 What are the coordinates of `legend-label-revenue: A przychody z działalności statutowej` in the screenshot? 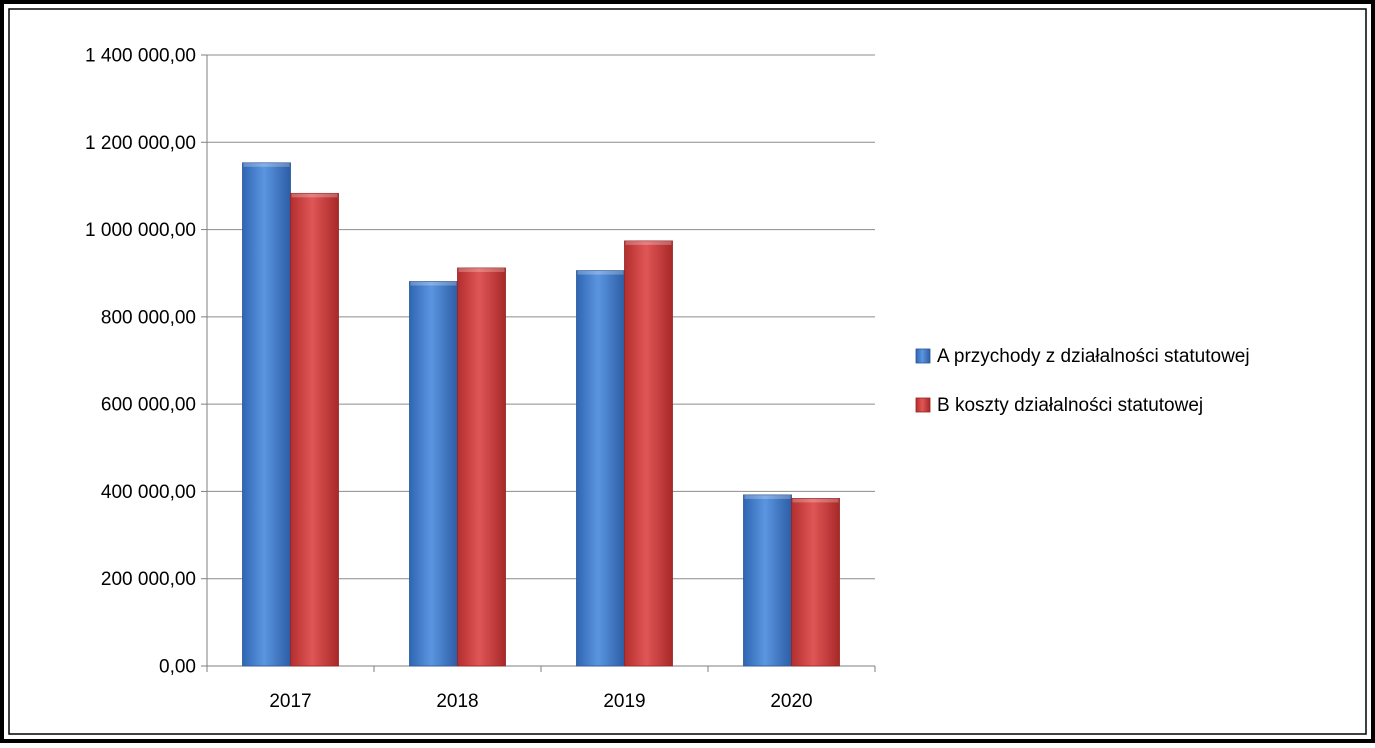 It's located at (1093, 356).